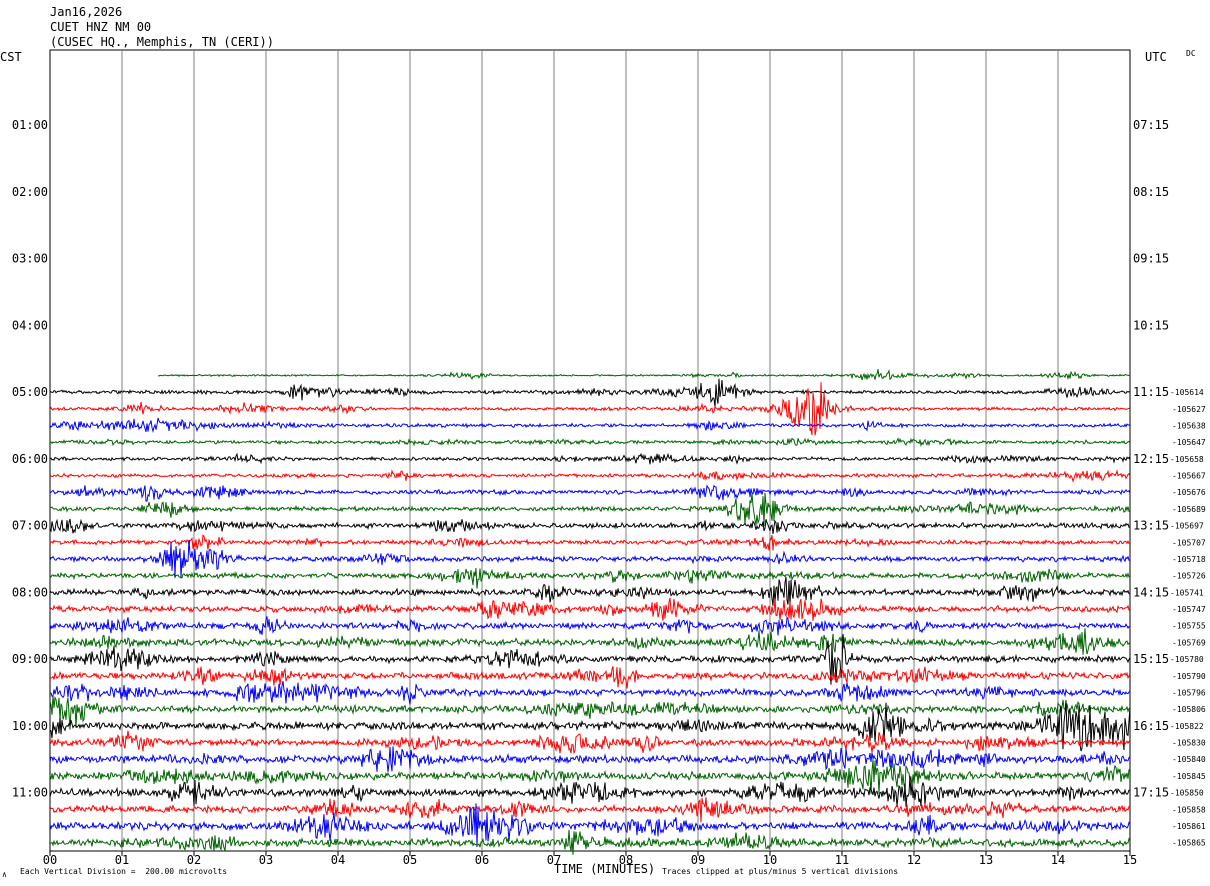  Describe the element at coordinates (1151, 192) in the screenshot. I see `right-time-label-08:15: 08:15` at that location.